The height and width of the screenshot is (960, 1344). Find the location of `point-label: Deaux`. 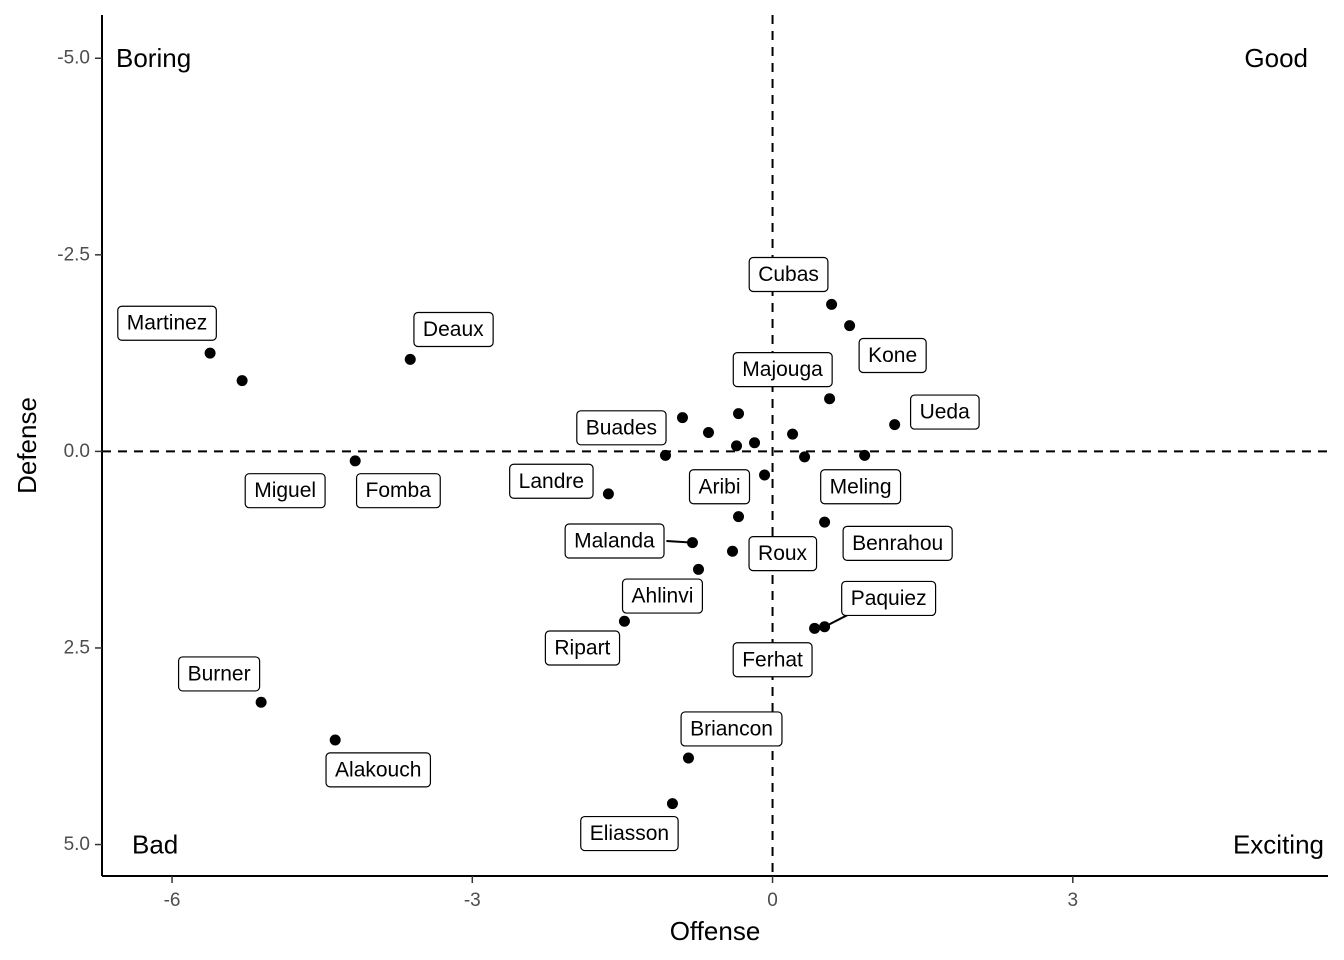

point-label: Deaux is located at coordinates (453, 329).